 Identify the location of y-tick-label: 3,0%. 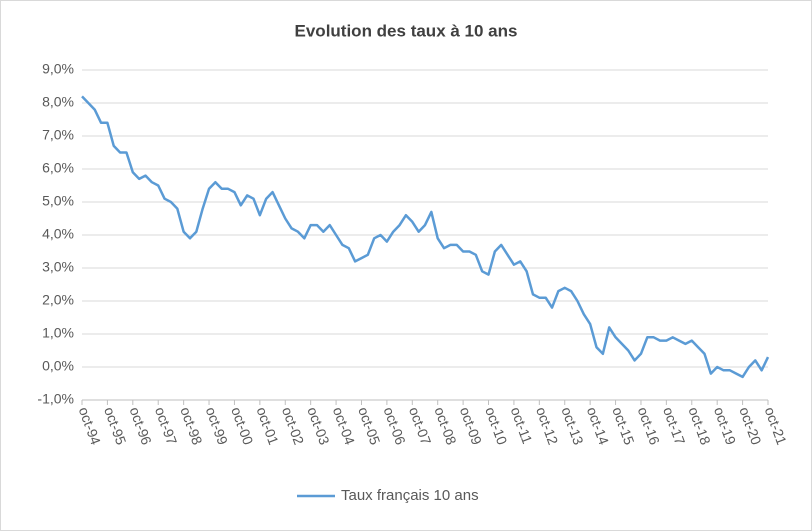
(58, 267).